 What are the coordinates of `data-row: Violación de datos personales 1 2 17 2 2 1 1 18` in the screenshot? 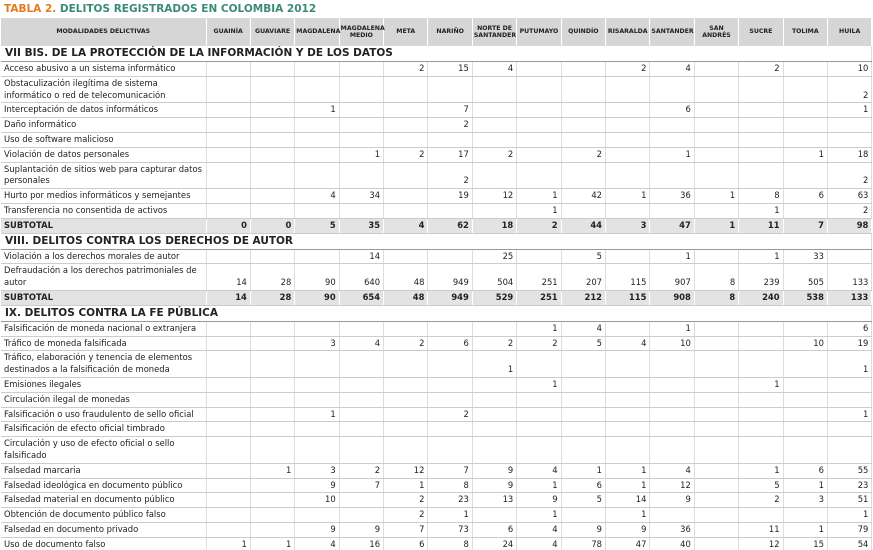 It's located at (437, 155).